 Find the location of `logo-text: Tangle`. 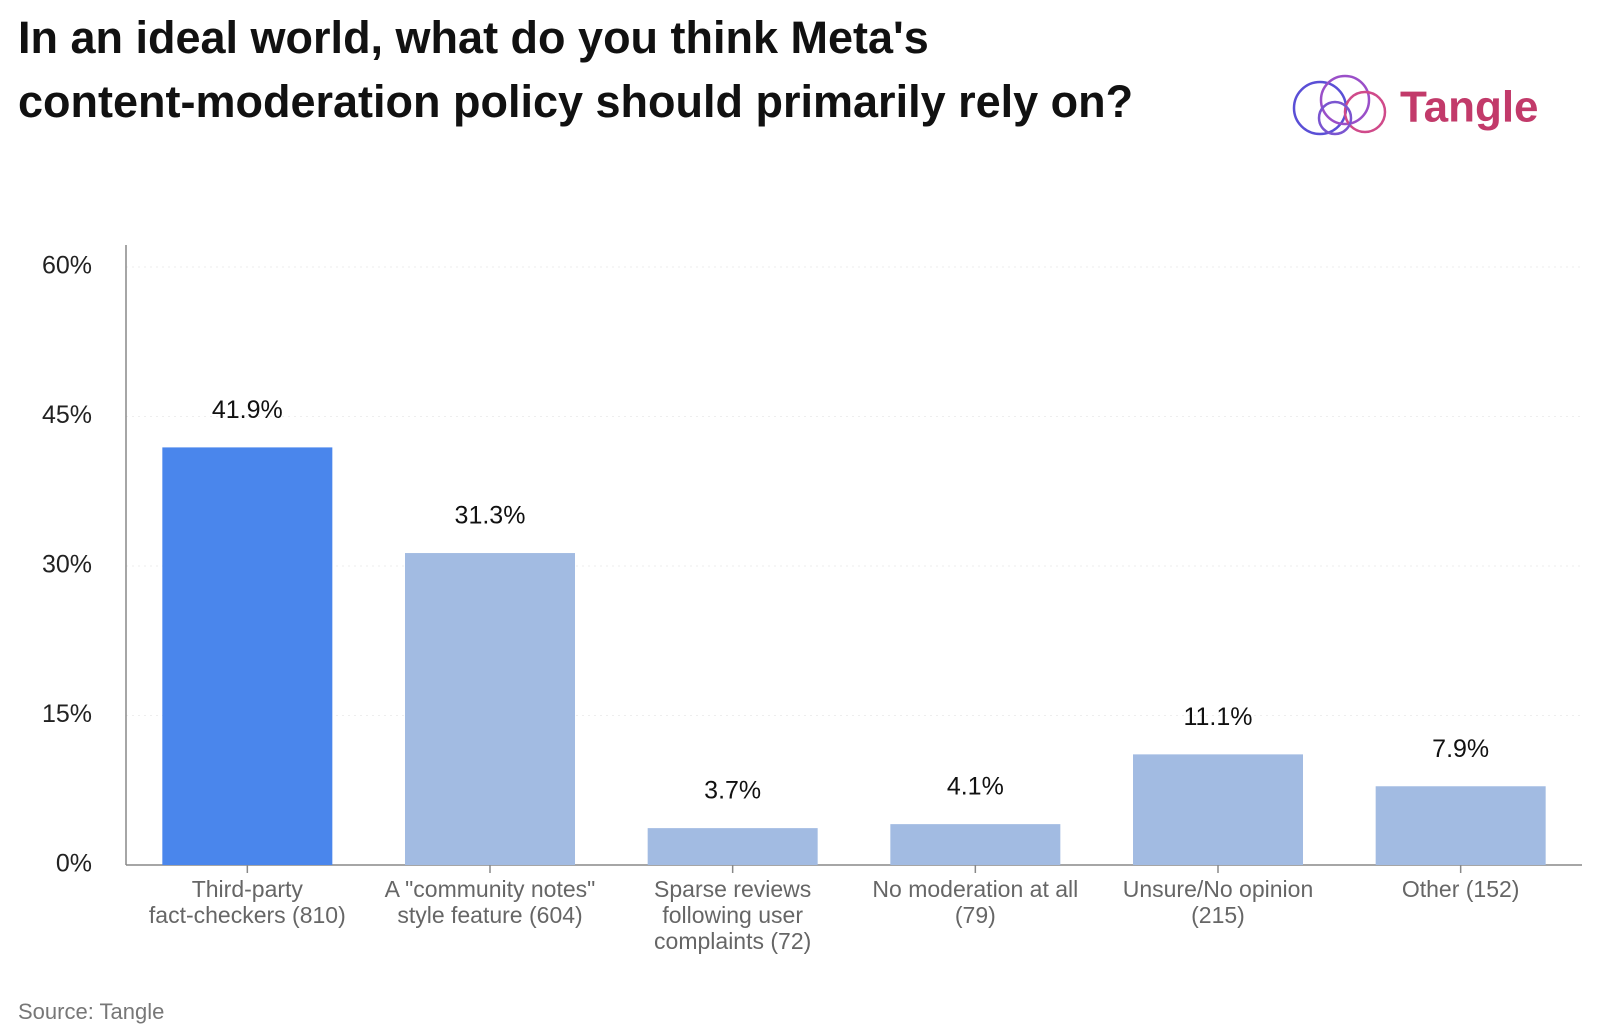

logo-text: Tangle is located at coordinates (1469, 107).